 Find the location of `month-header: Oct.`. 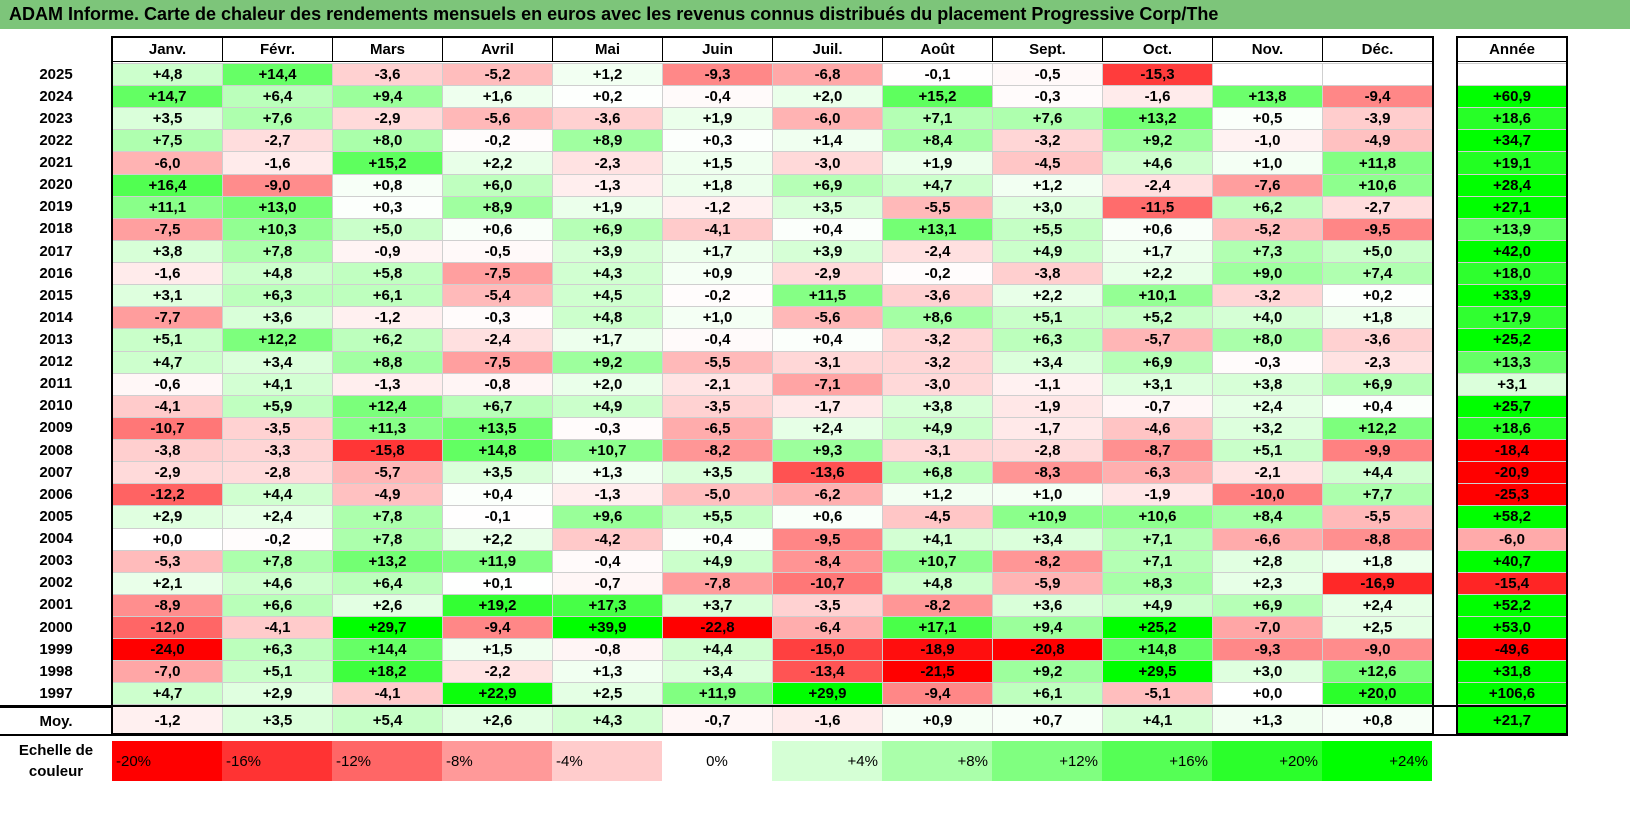

month-header: Oct. is located at coordinates (1157, 49).